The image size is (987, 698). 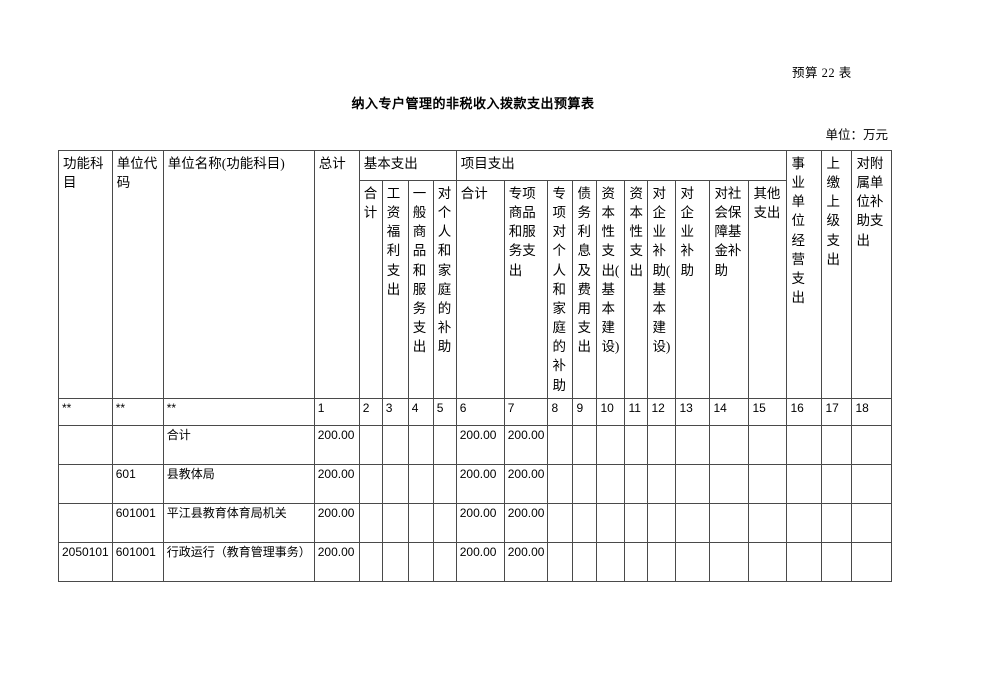 I want to click on data-cell-unit-name: 县教体局, so click(x=238, y=483).